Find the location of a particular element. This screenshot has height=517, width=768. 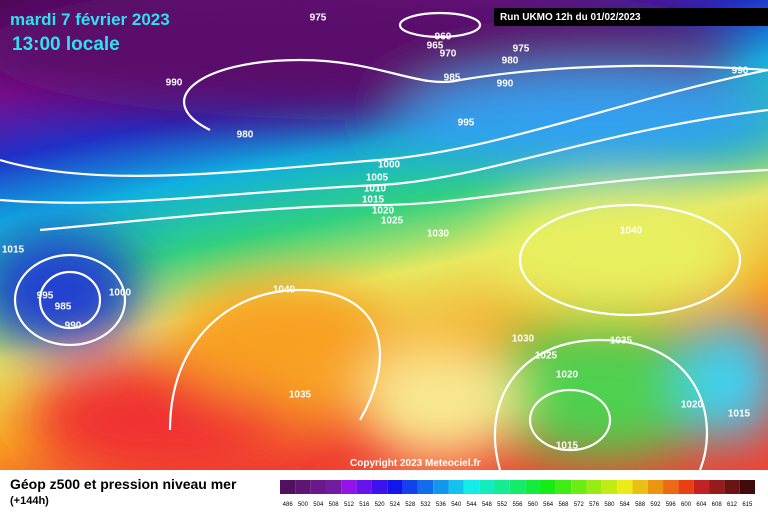

scale-label: 516 is located at coordinates (364, 505).